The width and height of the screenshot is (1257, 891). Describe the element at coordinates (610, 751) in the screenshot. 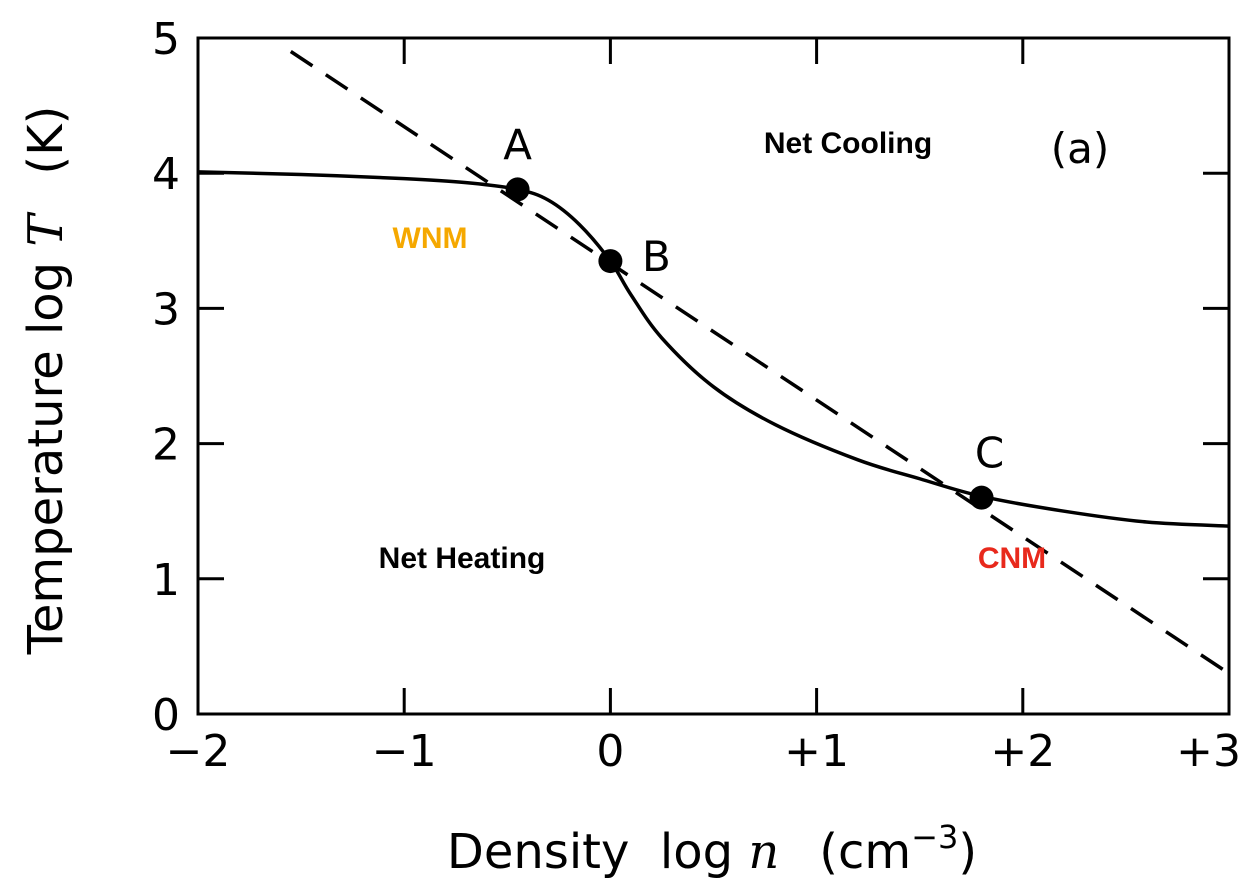

I see `x-tick-label: 0` at that location.